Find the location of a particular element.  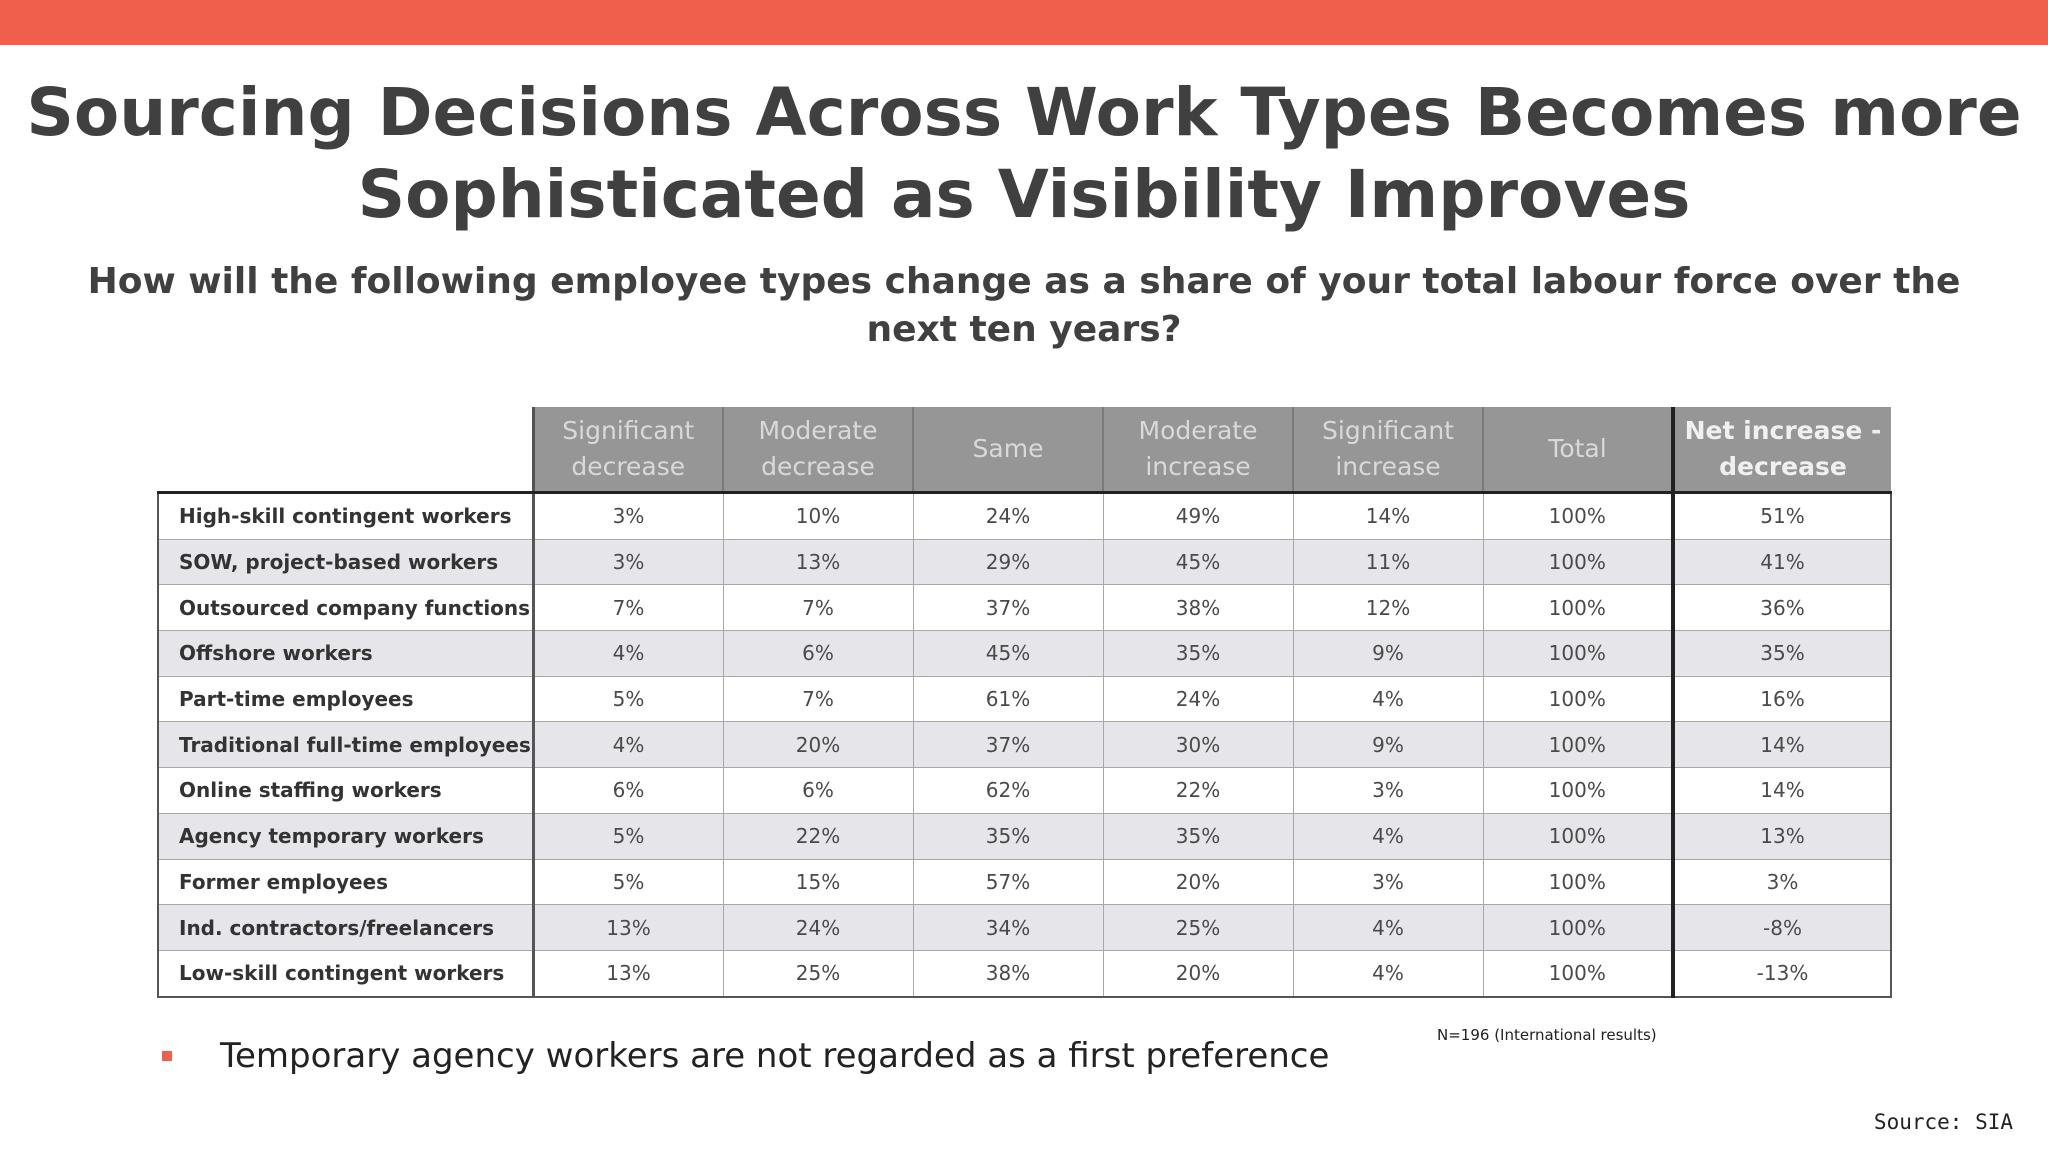

row-label: Agency temporary workers is located at coordinates (346, 836).